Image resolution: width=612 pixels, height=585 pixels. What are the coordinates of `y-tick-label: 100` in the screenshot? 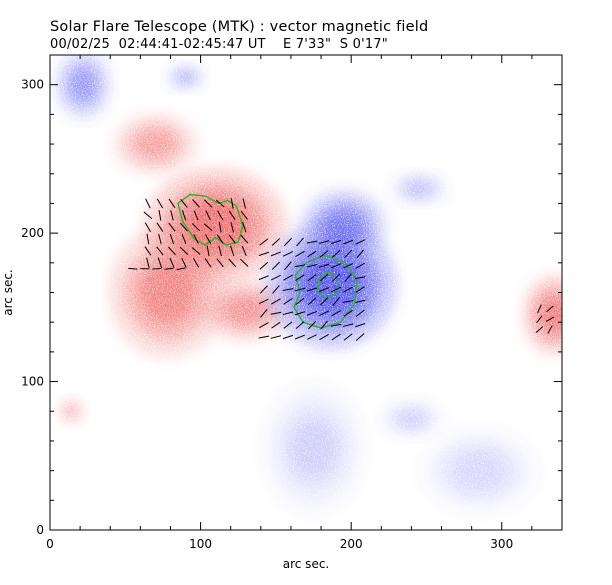 It's located at (32, 382).